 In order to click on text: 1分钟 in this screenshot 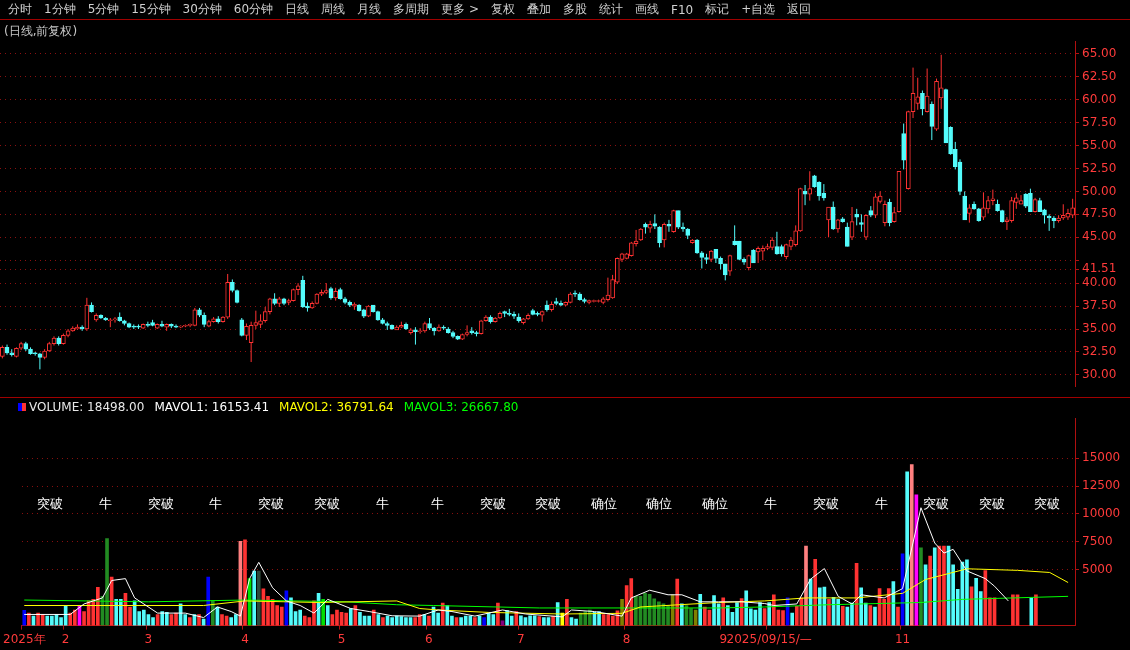, I will do `click(60, 9)`.